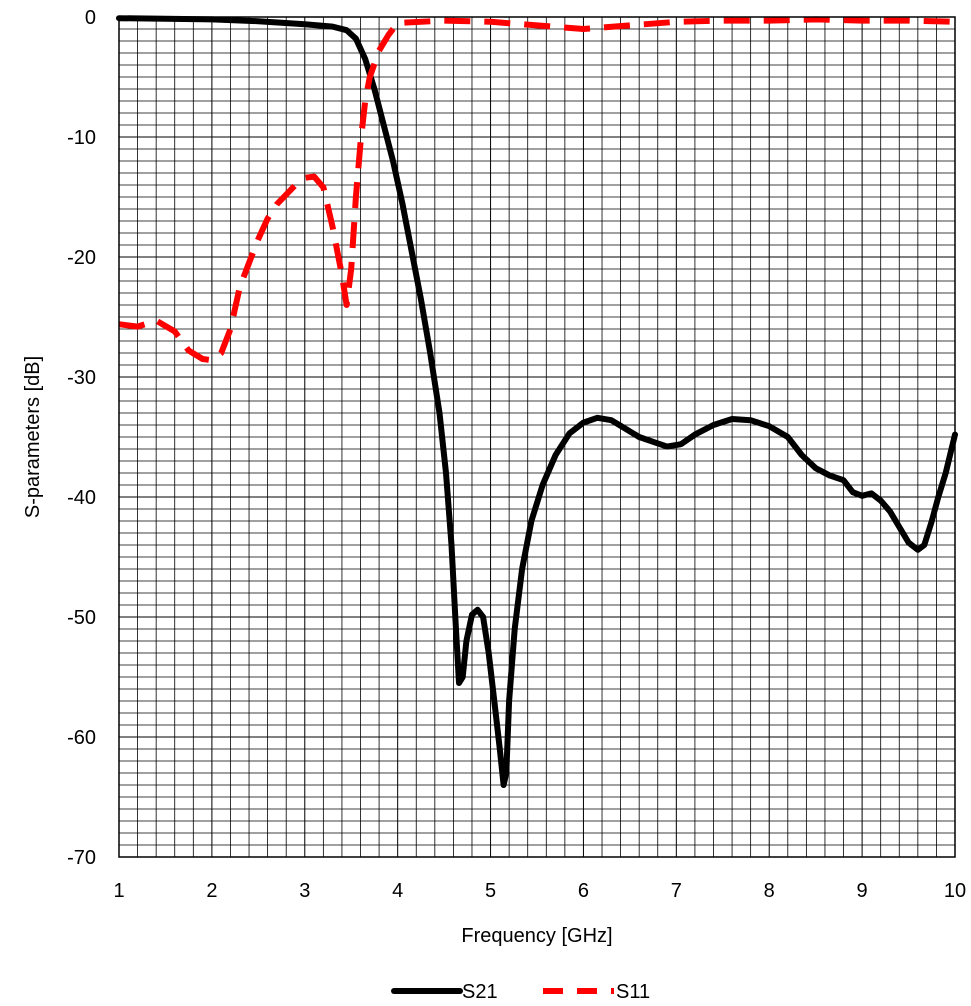 The width and height of the screenshot is (971, 1006). What do you see at coordinates (397, 891) in the screenshot?
I see `x-tick-label: 4` at bounding box center [397, 891].